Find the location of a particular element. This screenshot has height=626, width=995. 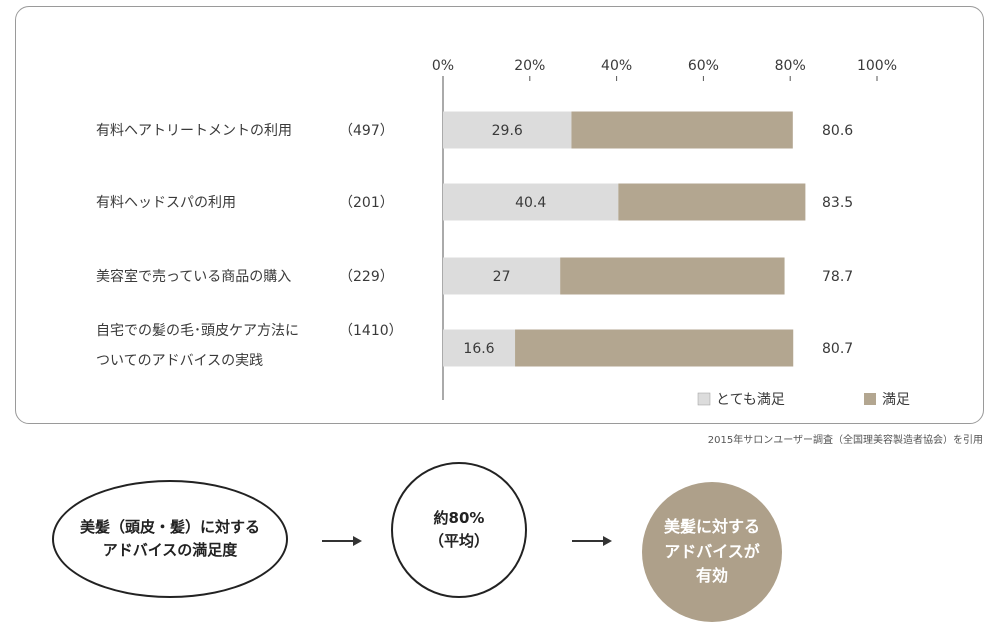

bar-inner-value-label: 40.4 is located at coordinates (530, 203).